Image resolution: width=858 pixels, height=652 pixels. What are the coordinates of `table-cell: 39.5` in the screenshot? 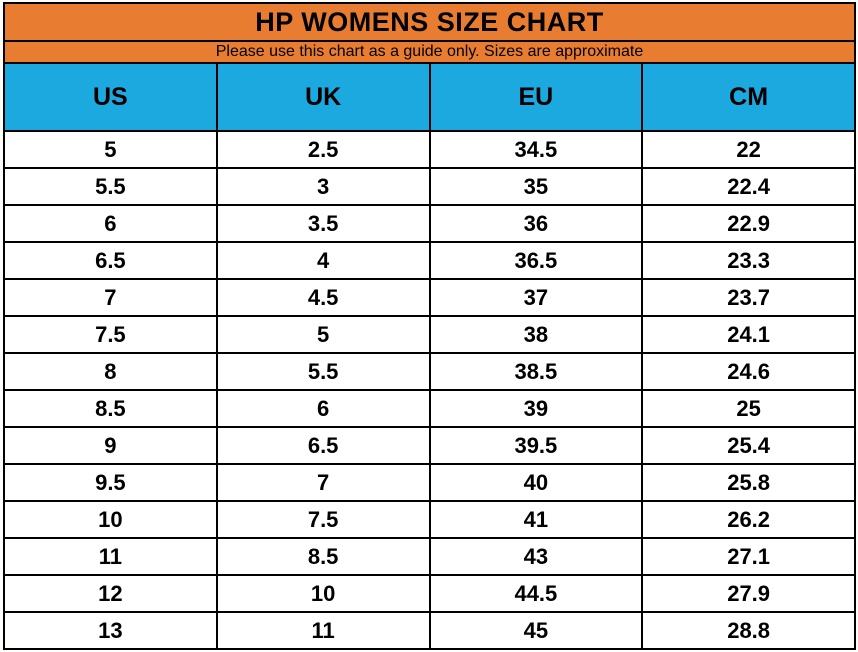 It's located at (536, 445).